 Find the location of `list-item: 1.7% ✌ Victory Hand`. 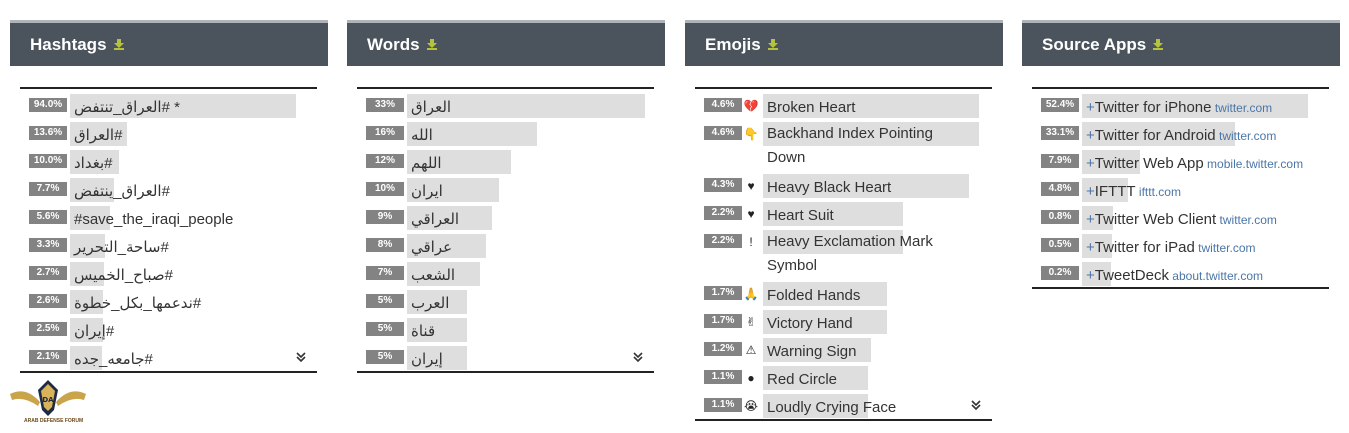

list-item: 1.7% ✌ Victory Hand is located at coordinates (843, 321).